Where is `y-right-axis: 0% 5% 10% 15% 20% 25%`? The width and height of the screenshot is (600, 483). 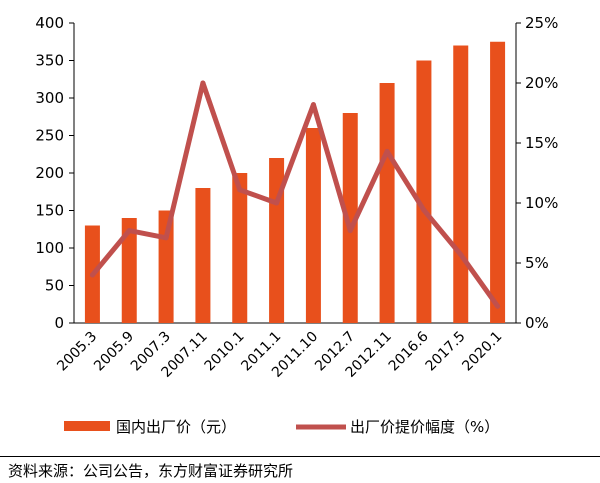 y-right-axis: 0% 5% 10% 15% 20% 25% is located at coordinates (536, 173).